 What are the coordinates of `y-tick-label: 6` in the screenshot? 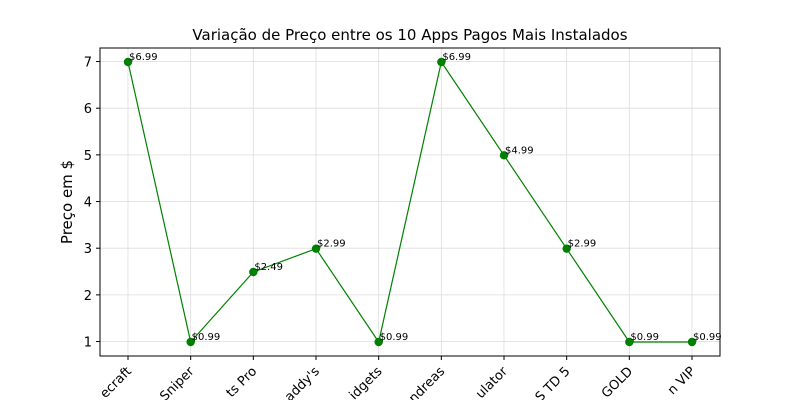 It's located at (88, 109).